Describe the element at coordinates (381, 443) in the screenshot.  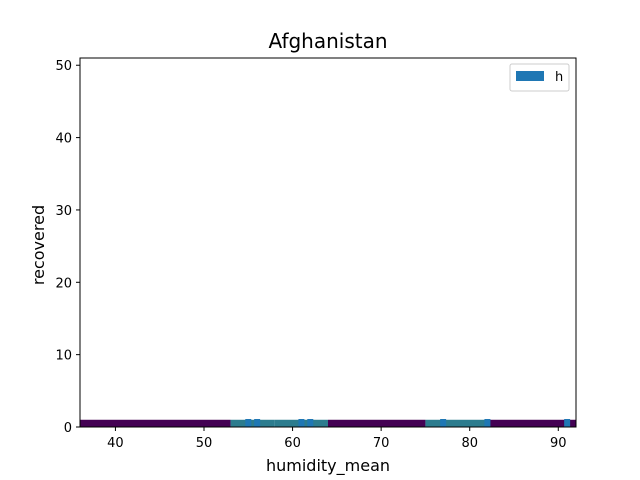
I see `x-tick-label: 70` at that location.